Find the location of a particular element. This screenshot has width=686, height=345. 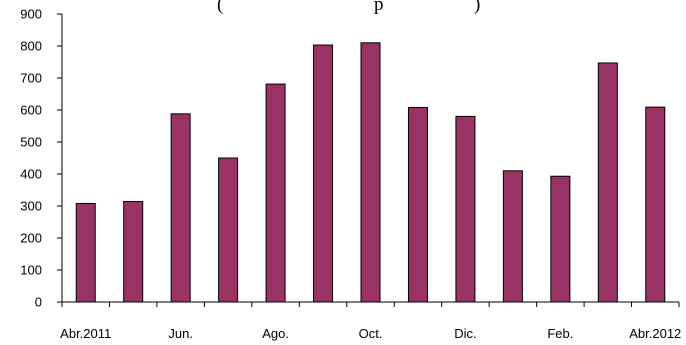

y-tick-label: 0 is located at coordinates (38, 302).